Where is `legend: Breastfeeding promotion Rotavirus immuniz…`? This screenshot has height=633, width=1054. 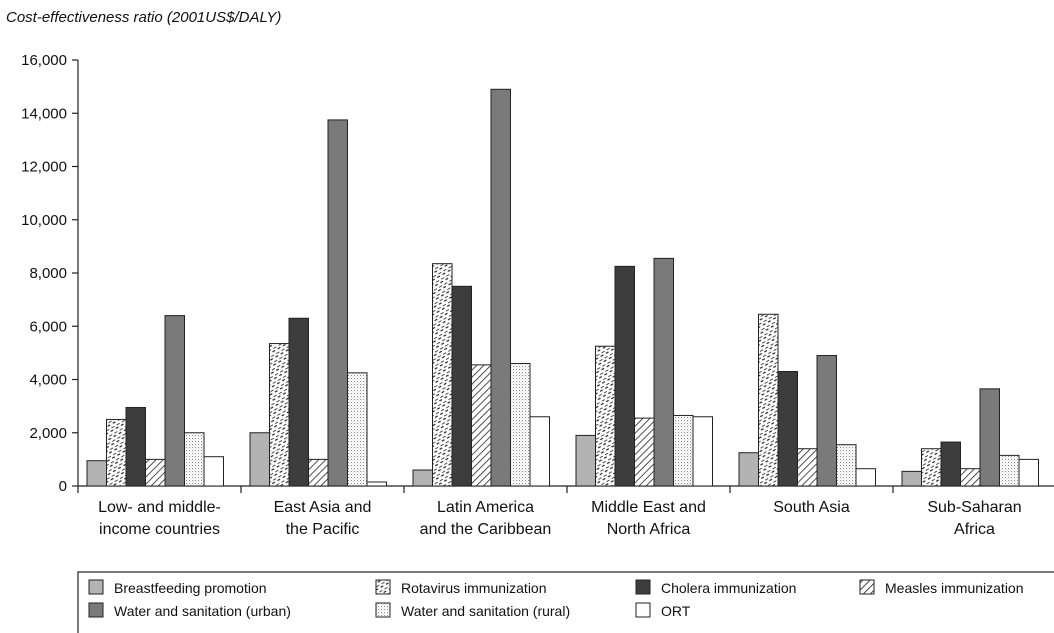
legend: Breastfeeding promotion Rotavirus immuniz… is located at coordinates (565, 602).